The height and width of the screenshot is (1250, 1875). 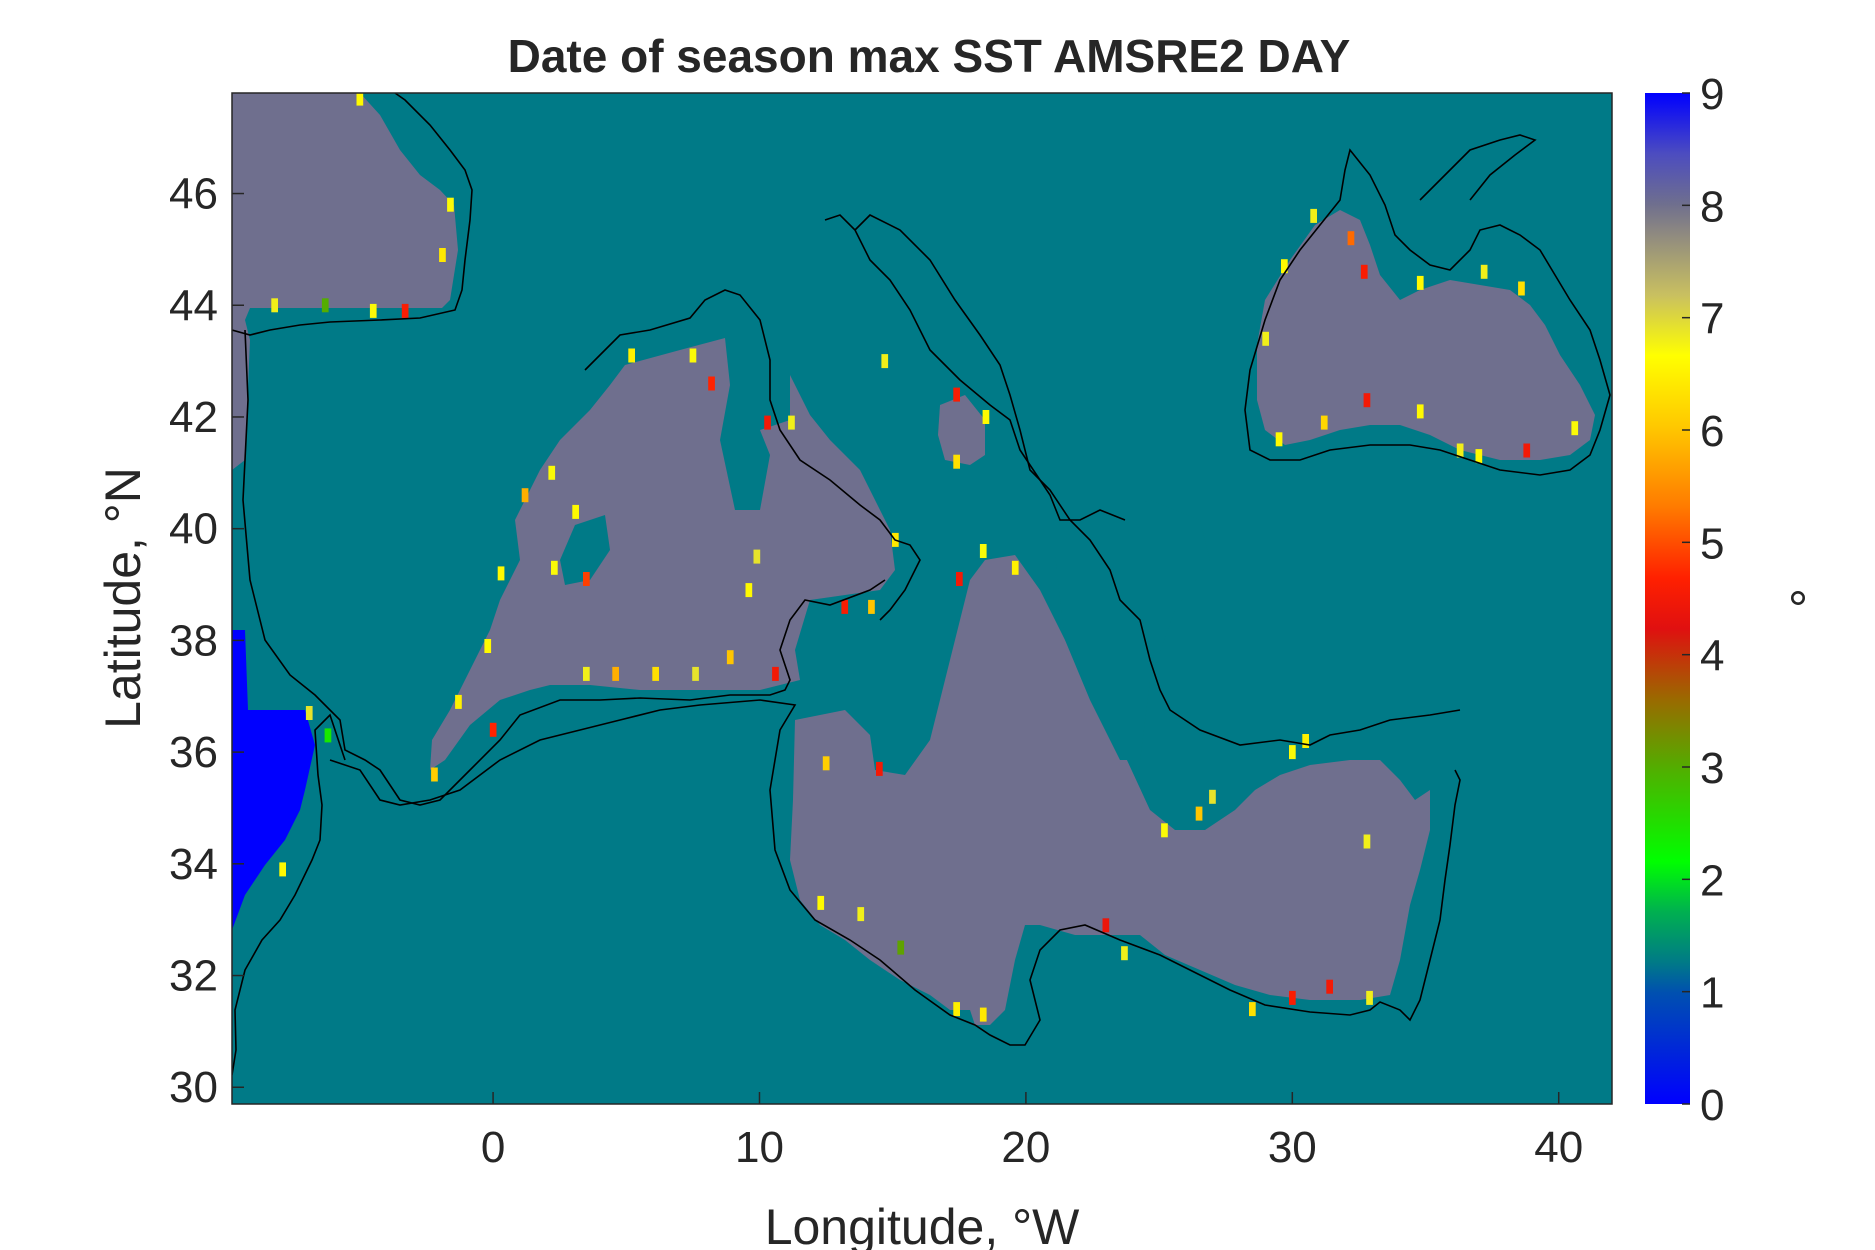 I want to click on y-axis-label: Latitude, °N, so click(x=123, y=598).